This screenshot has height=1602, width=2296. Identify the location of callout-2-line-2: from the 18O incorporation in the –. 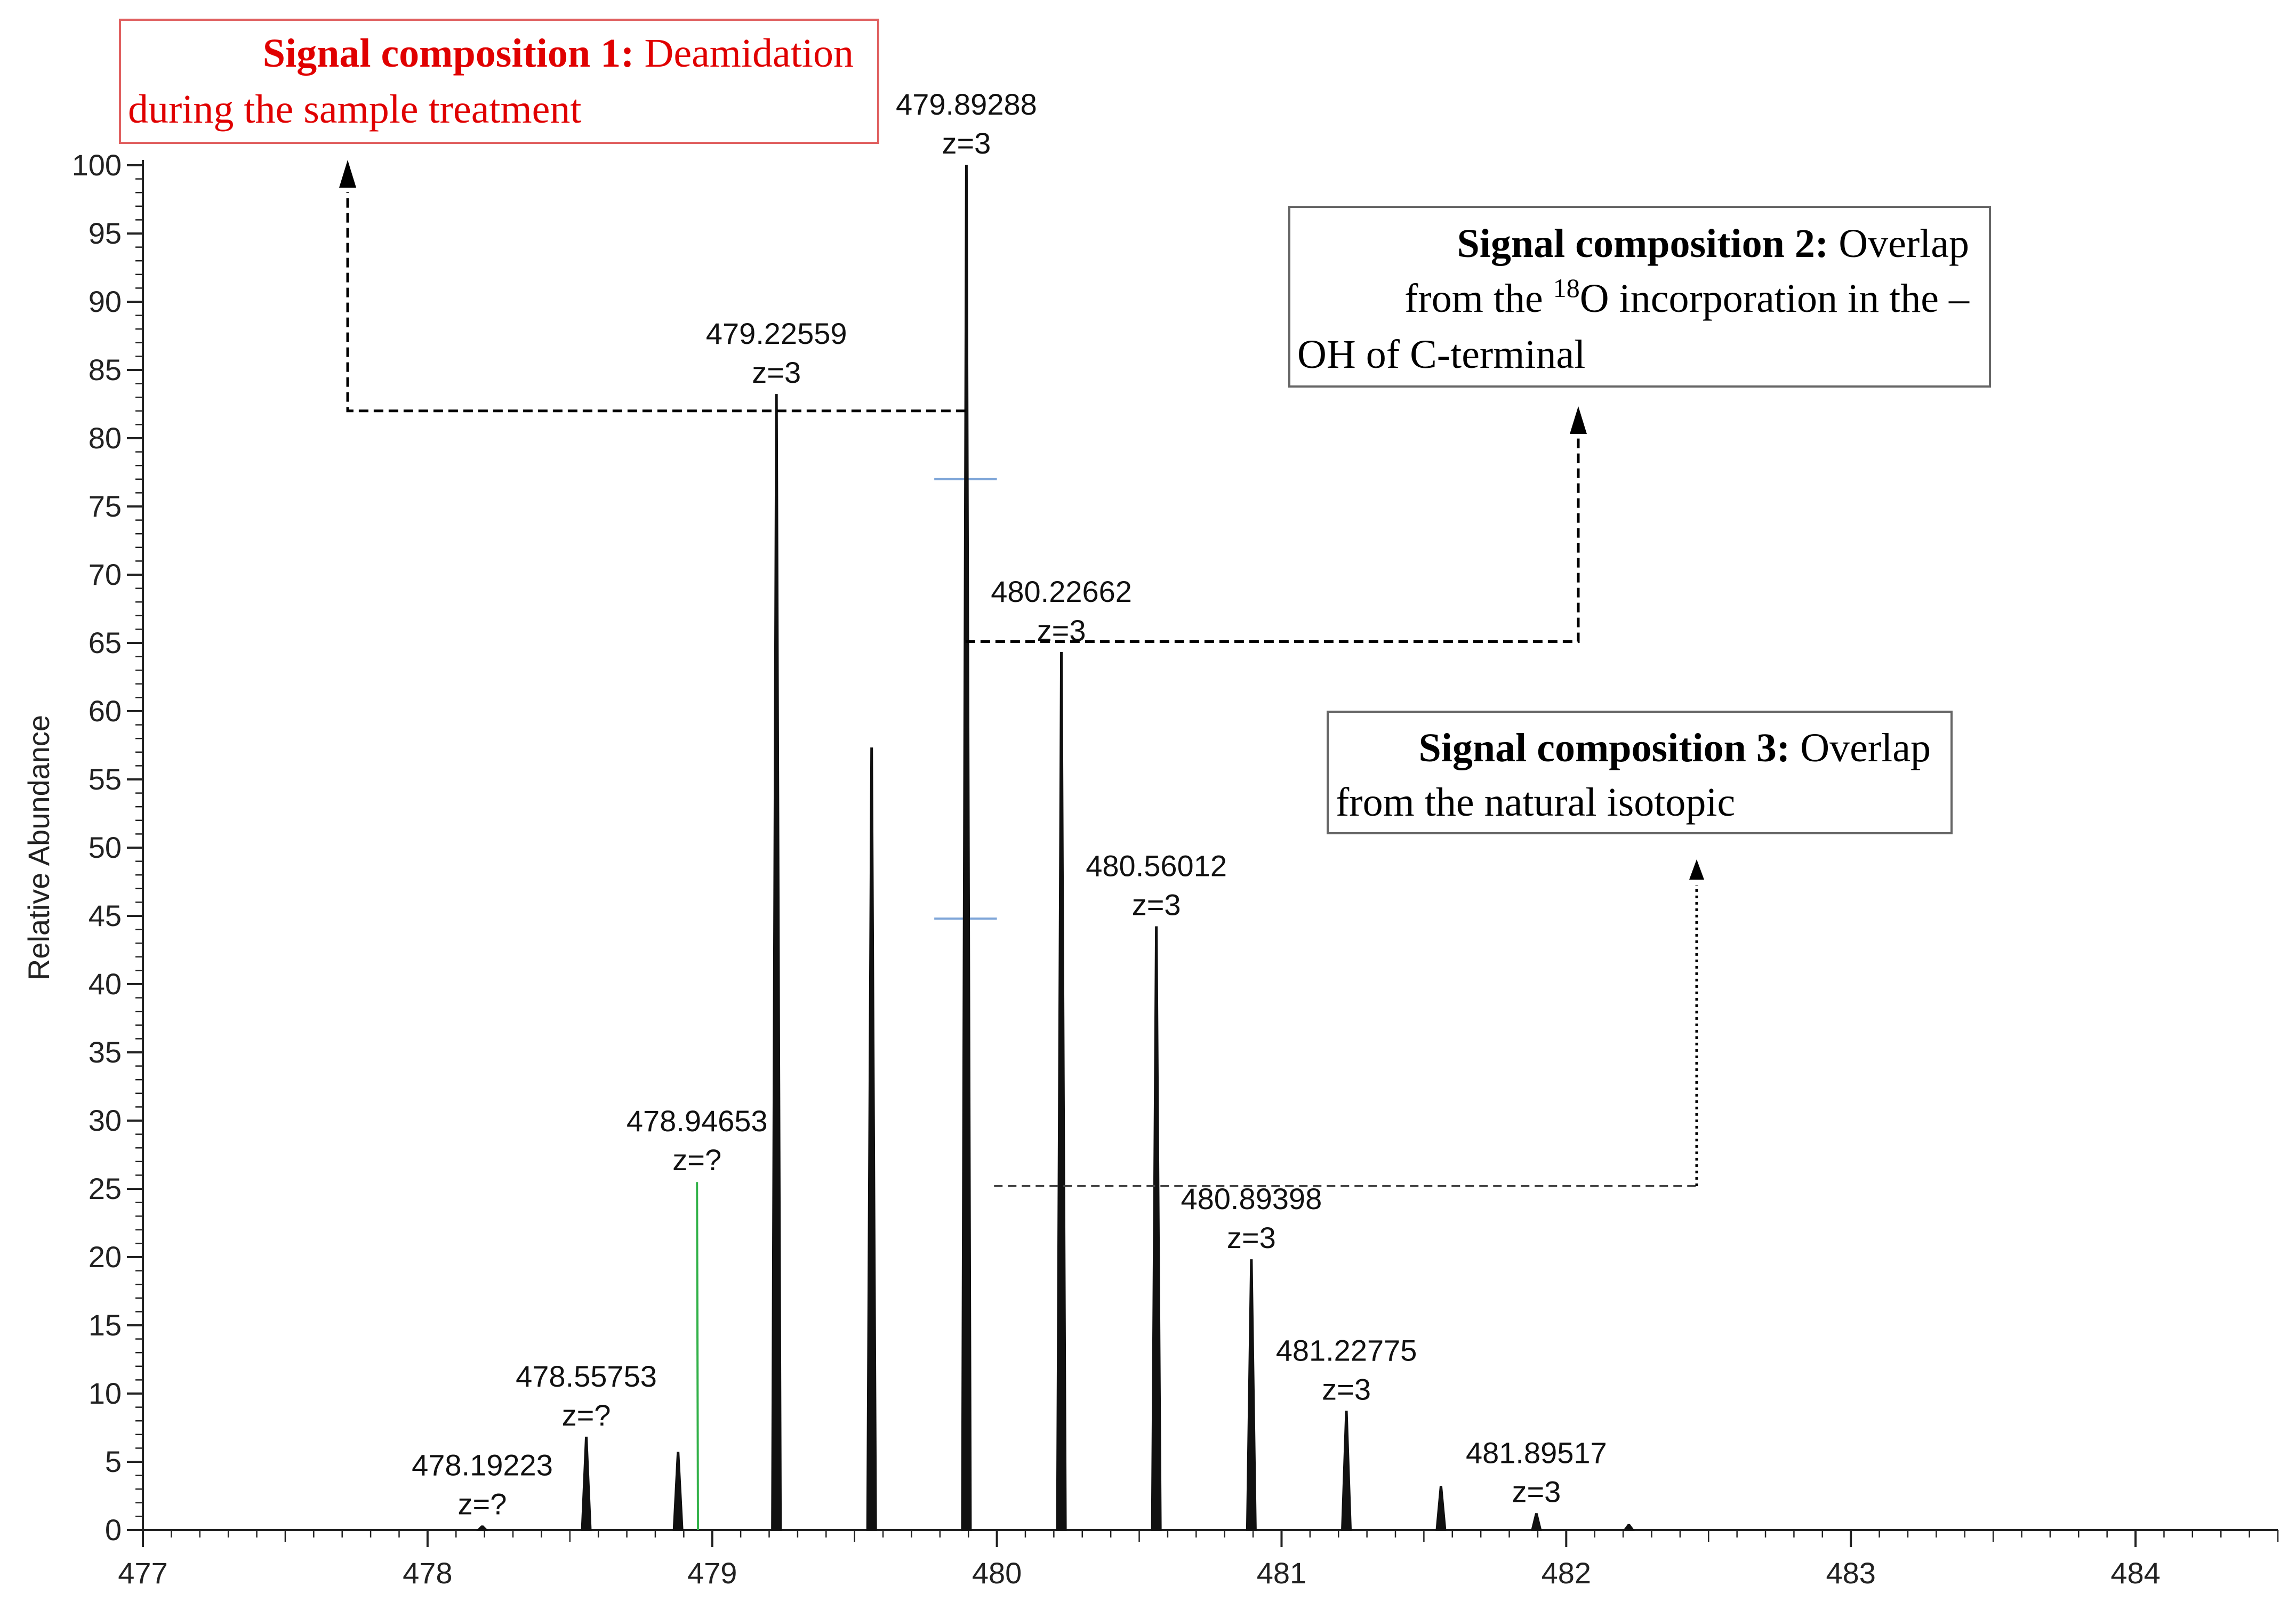
(1687, 297).